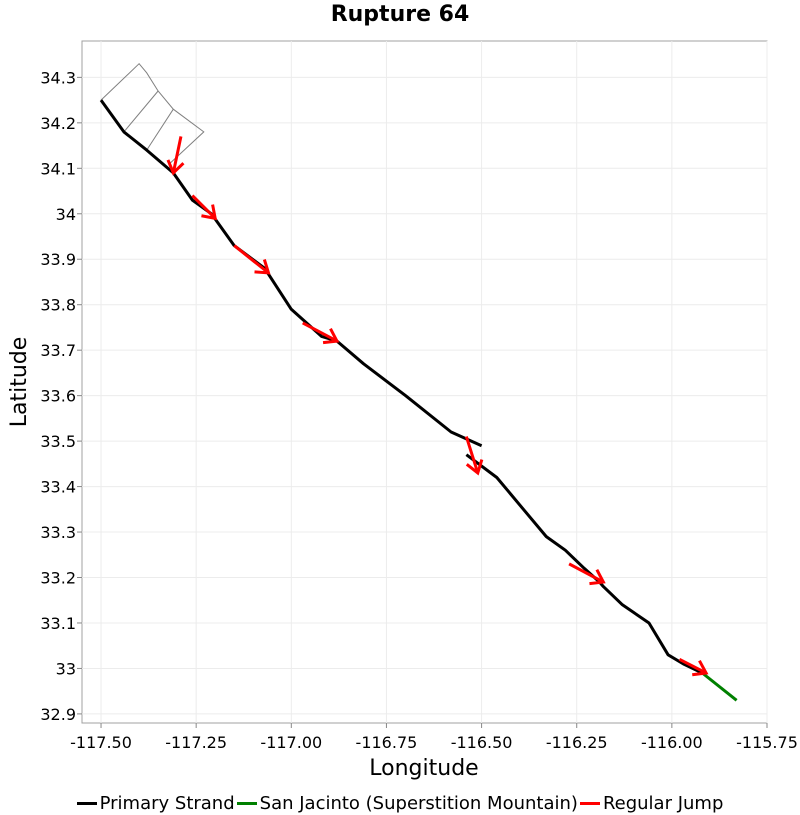 Image resolution: width=800 pixels, height=815 pixels. Describe the element at coordinates (66, 668) in the screenshot. I see `y-tick-label: 33` at that location.